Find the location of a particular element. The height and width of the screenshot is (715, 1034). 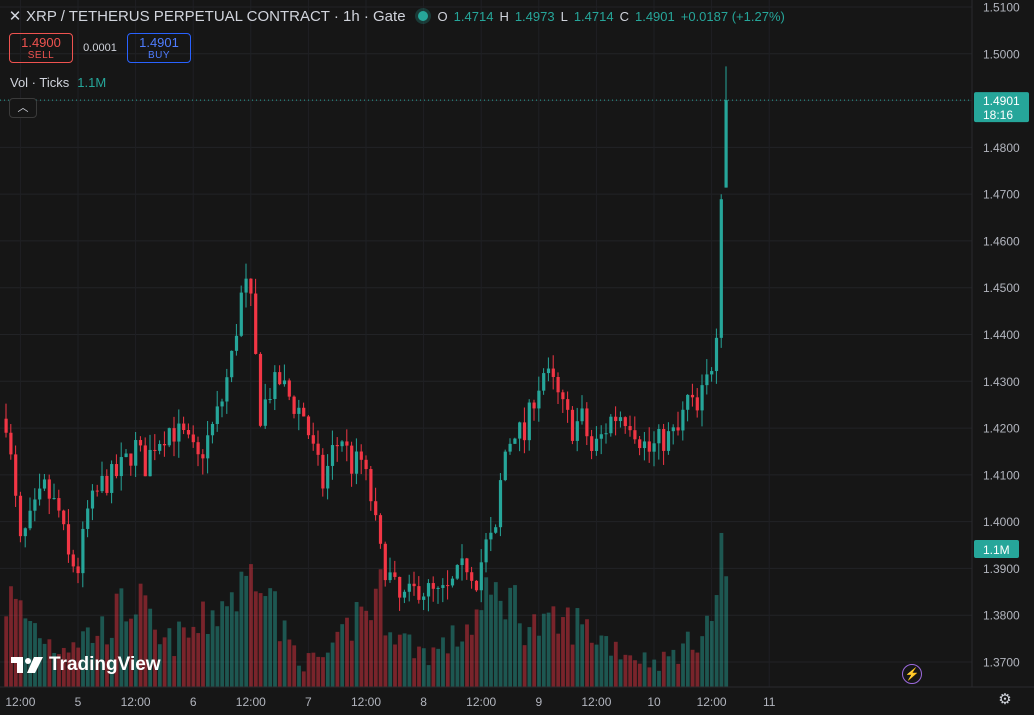

x-tick-label: 7 is located at coordinates (308, 702).